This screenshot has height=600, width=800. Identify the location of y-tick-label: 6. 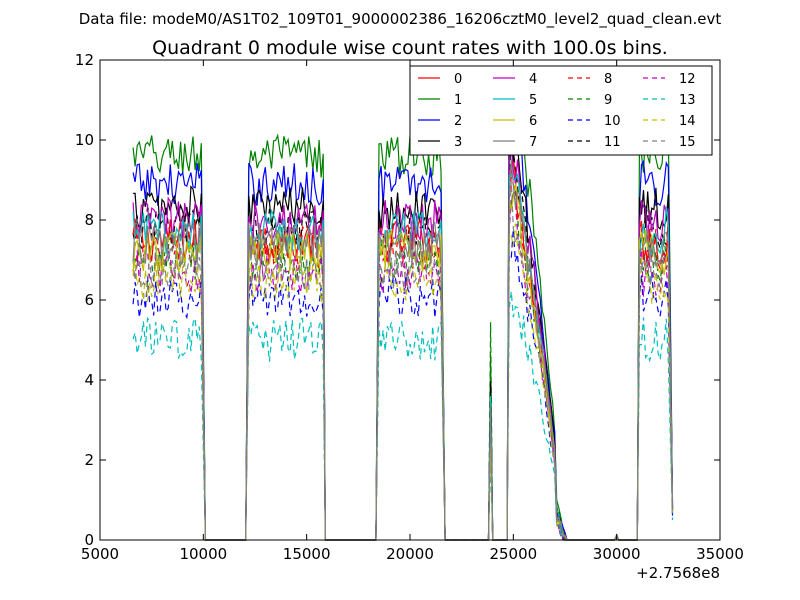
(89, 300).